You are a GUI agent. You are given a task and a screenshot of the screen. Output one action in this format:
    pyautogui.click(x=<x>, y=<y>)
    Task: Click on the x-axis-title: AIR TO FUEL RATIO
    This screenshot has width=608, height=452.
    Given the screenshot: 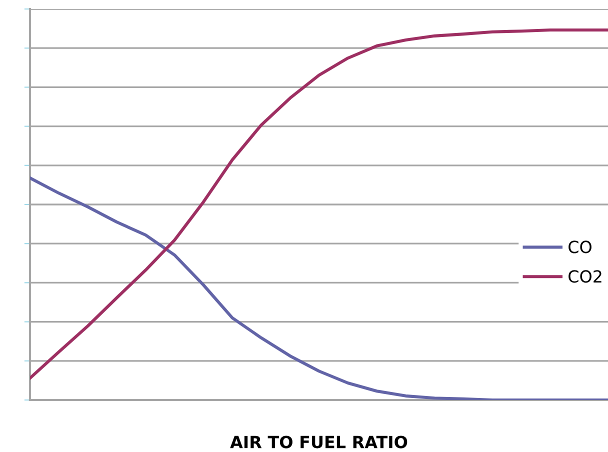 What is the action you would take?
    pyautogui.click(x=319, y=442)
    